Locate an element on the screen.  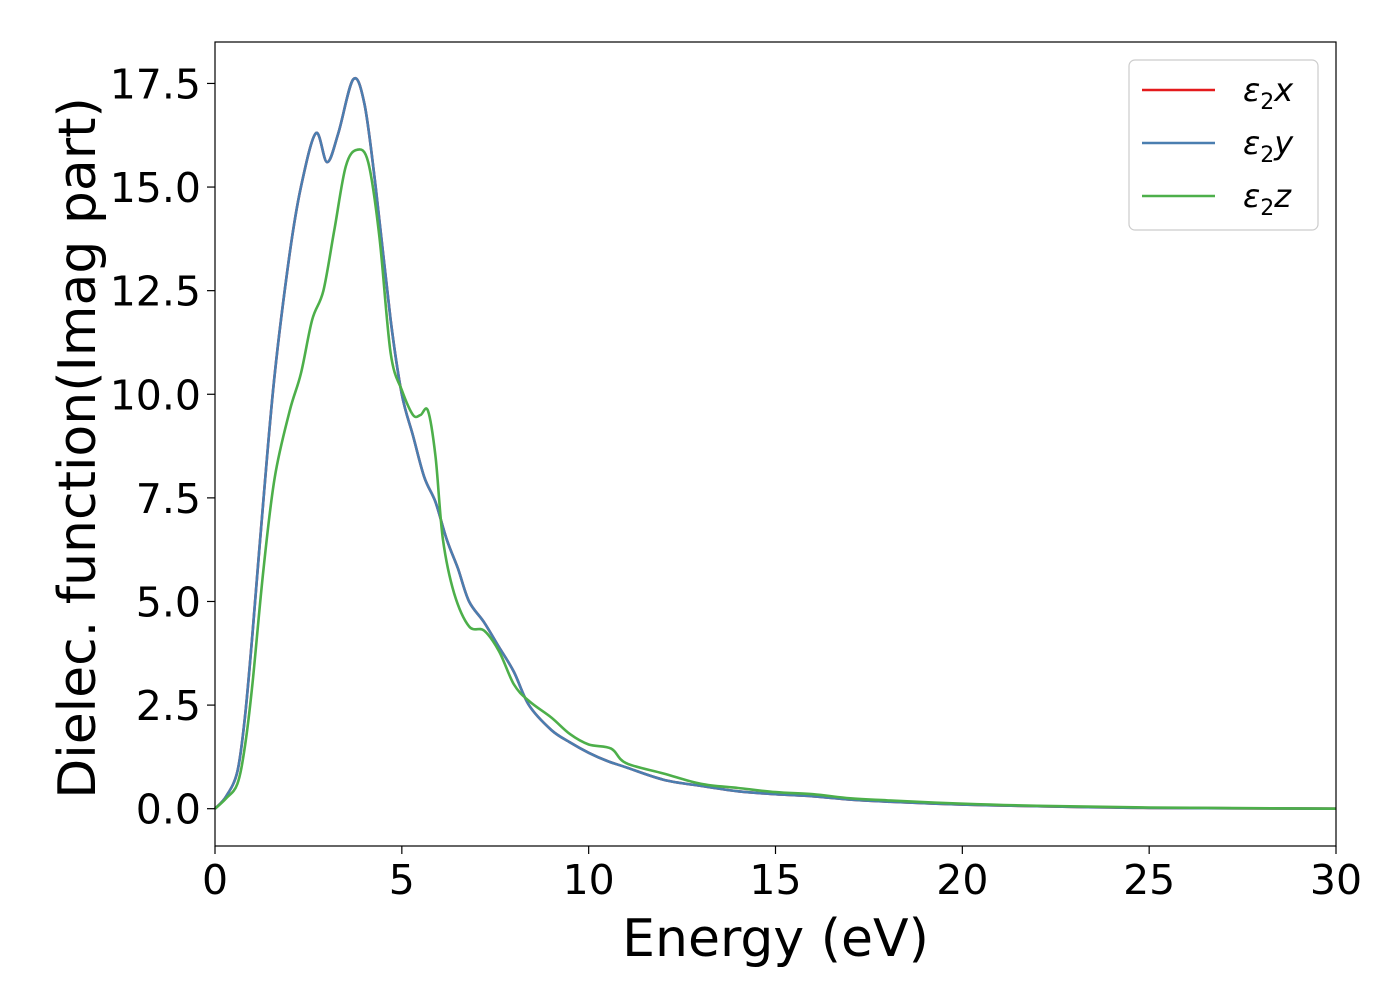
x-tick-label: 30 is located at coordinates (1336, 880).